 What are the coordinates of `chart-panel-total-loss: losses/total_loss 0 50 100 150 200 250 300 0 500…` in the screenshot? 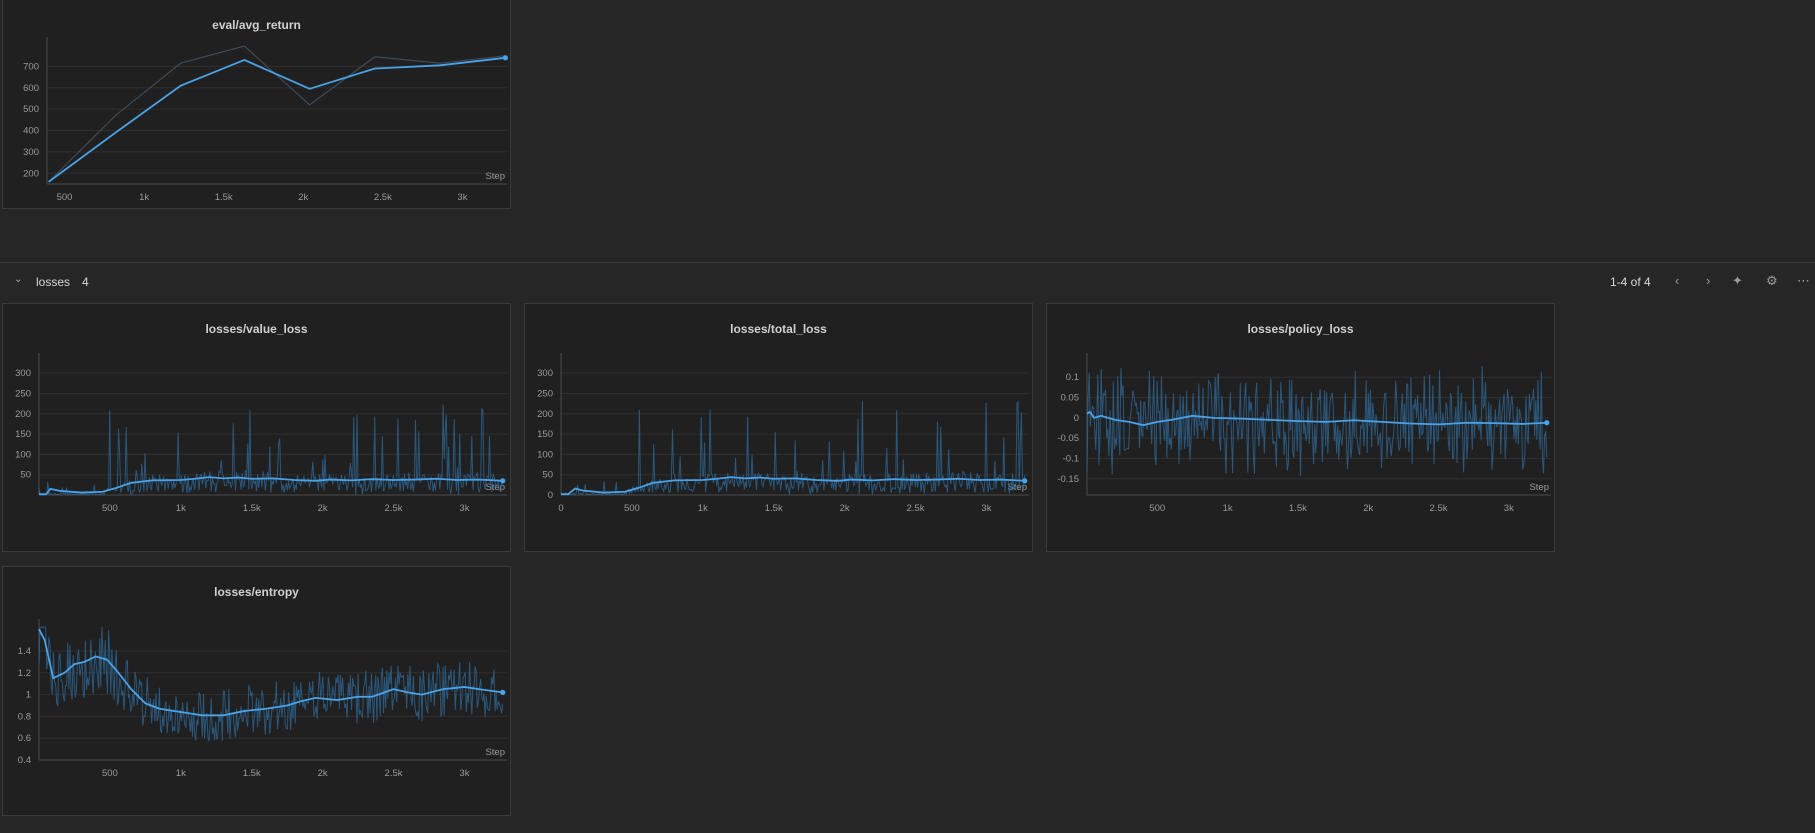 It's located at (778, 427).